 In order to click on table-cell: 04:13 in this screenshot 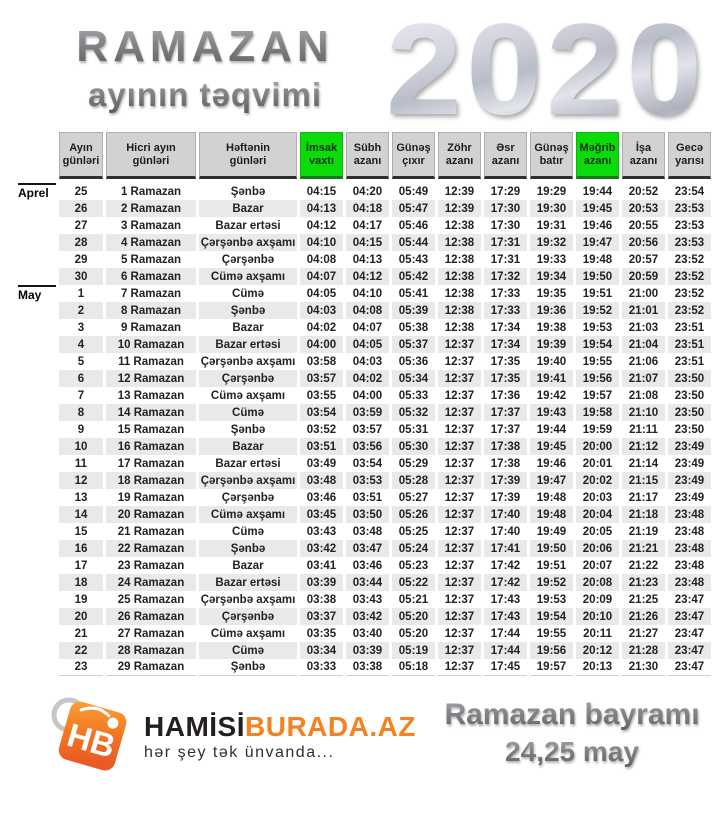, I will do `click(321, 208)`.